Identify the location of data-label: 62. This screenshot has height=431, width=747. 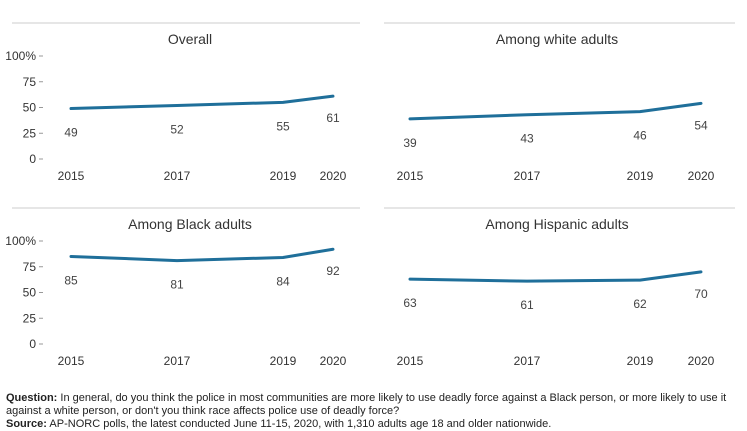
(640, 304).